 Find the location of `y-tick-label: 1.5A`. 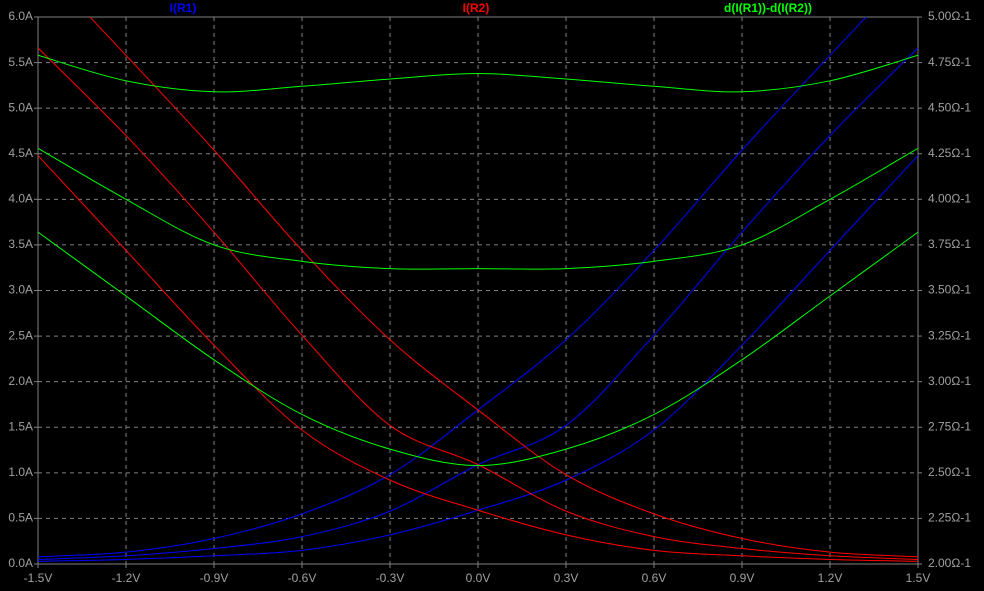

y-tick-label: 1.5A is located at coordinates (20, 426).